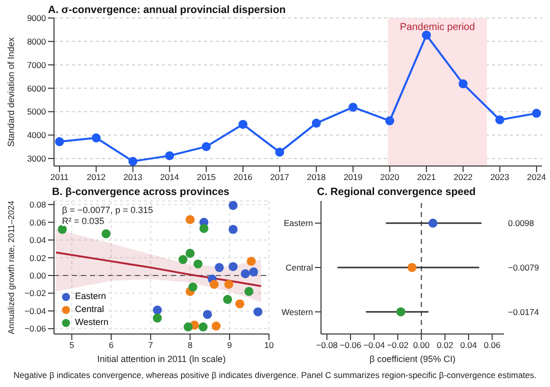  Describe the element at coordinates (111, 345) in the screenshot. I see `x-tick-label: 6` at that location.